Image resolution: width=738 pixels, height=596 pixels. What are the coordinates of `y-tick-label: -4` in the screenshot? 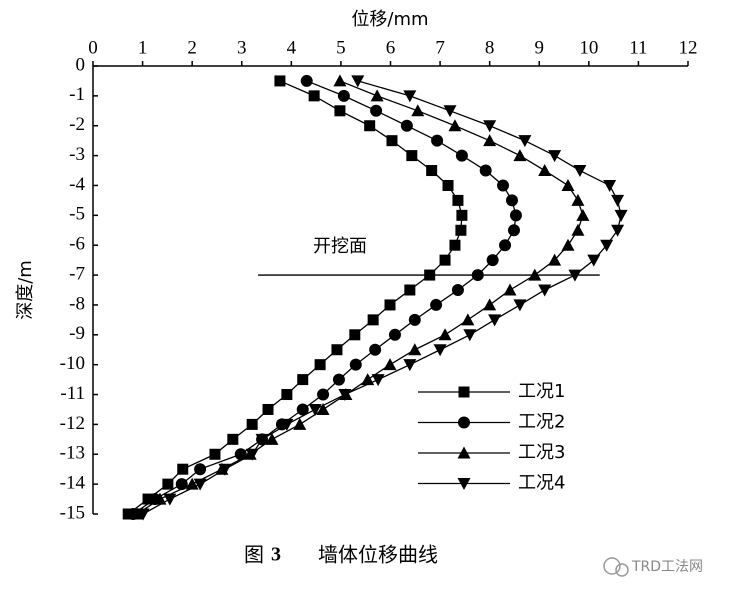 It's located at (77, 184).